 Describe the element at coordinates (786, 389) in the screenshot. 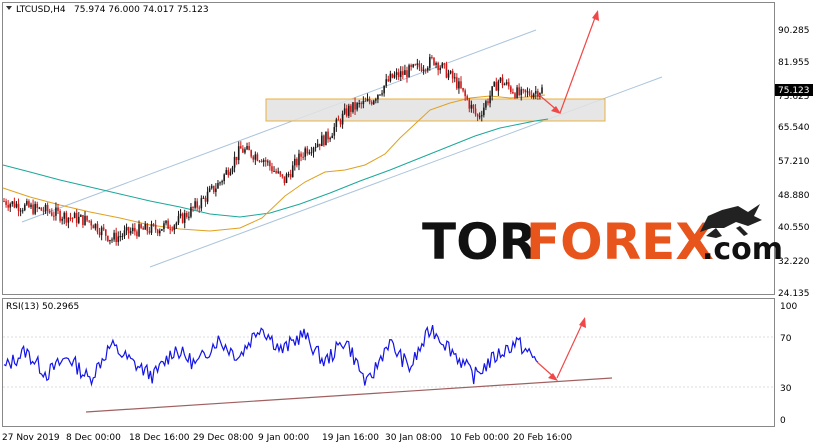

I see `rsi-tick: 30` at that location.